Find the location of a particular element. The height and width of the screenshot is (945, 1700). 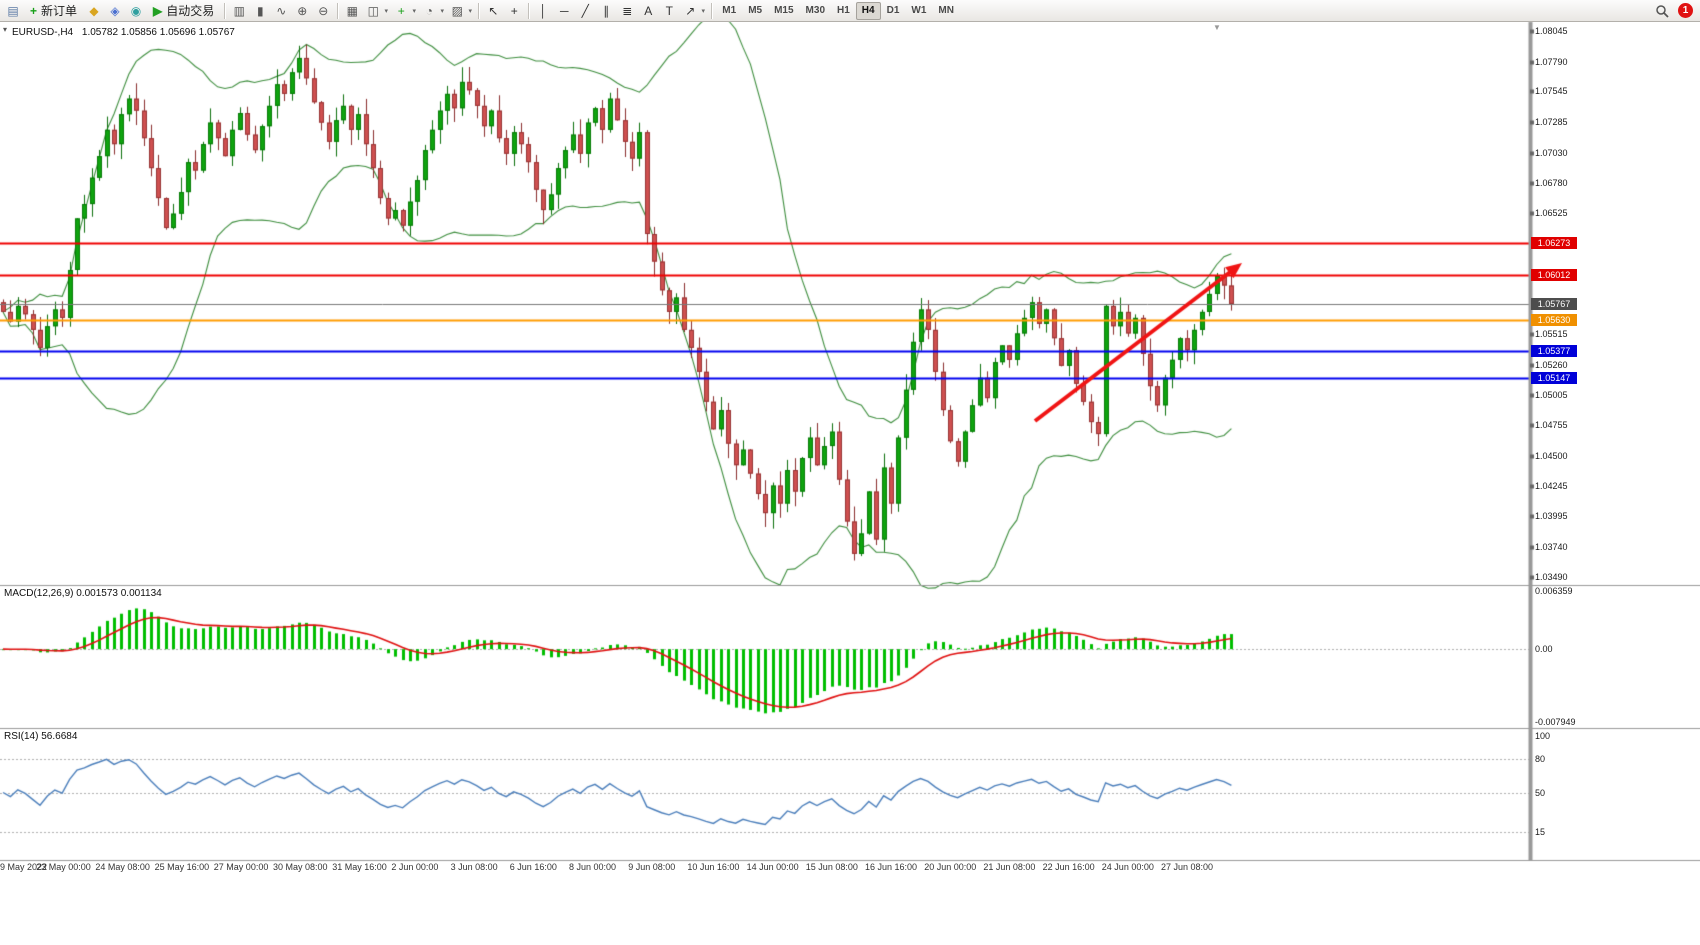

search-icon is located at coordinates (1662, 11).